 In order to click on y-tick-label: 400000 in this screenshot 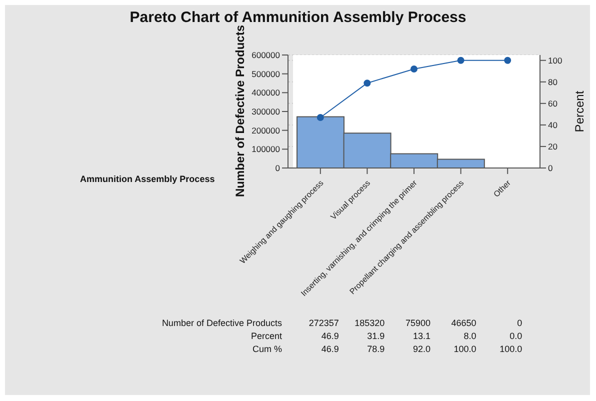, I will do `click(266, 93)`.